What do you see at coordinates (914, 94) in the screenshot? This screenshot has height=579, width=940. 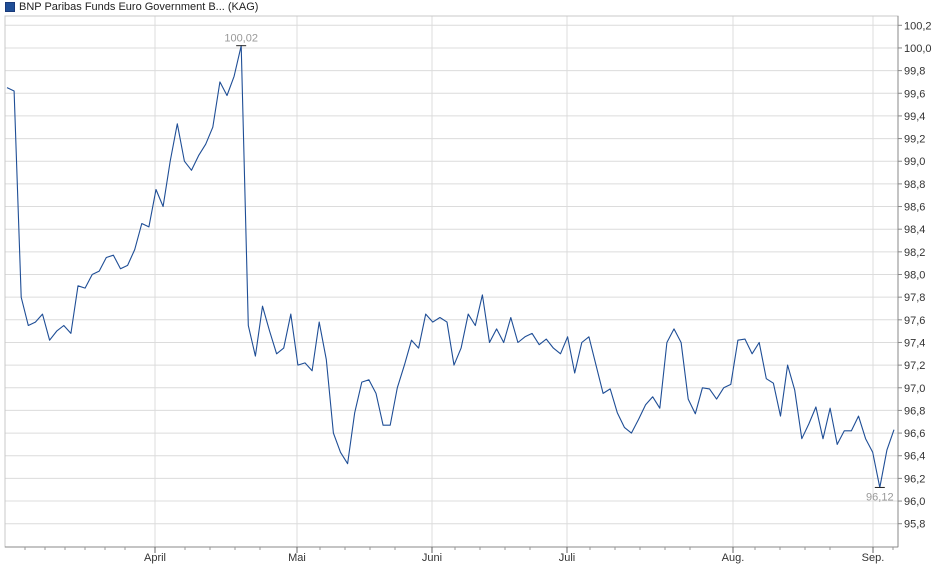 I see `y-tick-label: 99,6` at bounding box center [914, 94].